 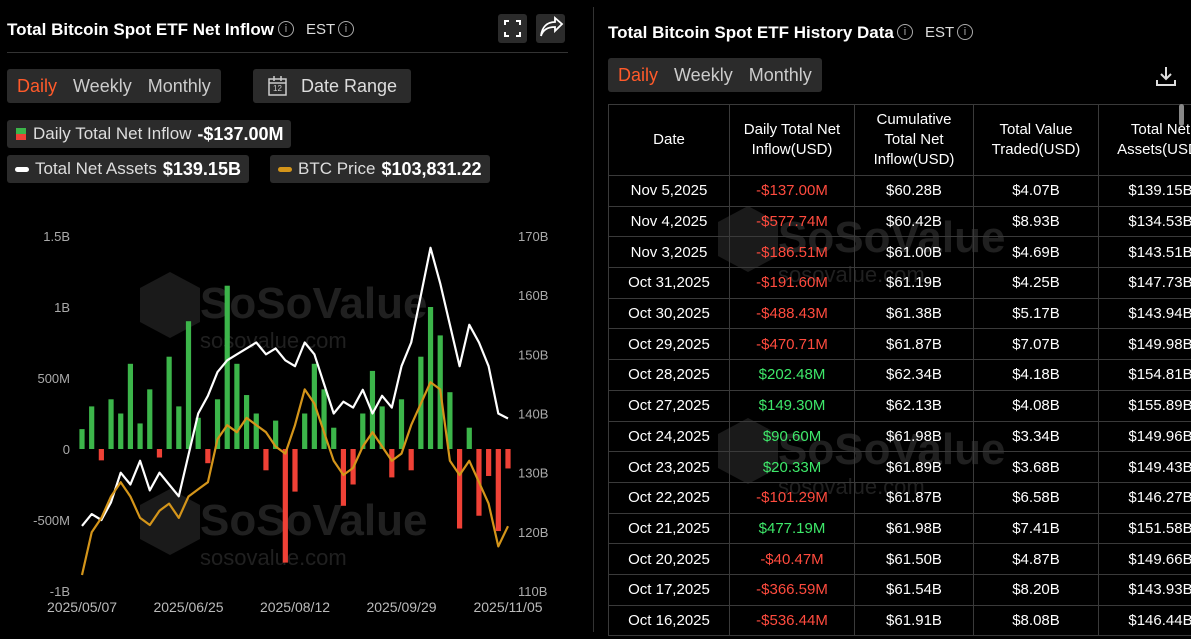 I want to click on column-header: Date, so click(x=669, y=140).